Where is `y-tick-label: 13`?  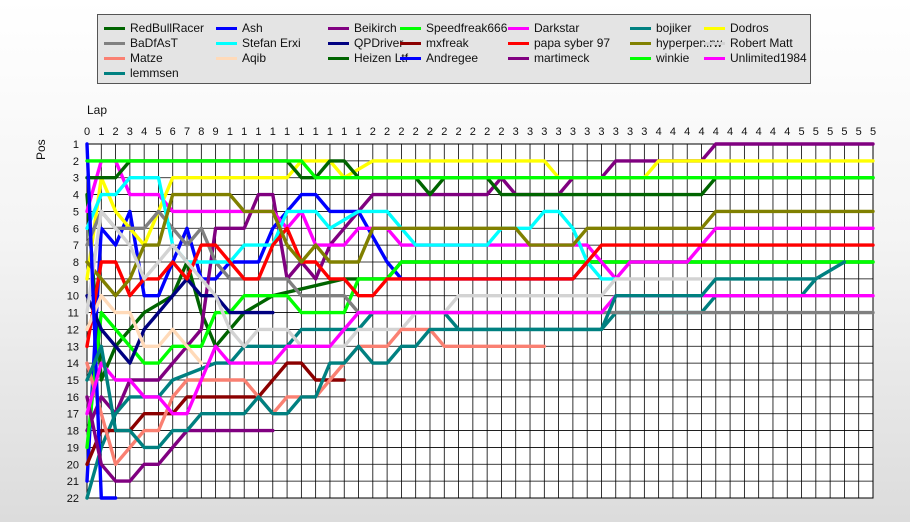
y-tick-label: 13 is located at coordinates (73, 347).